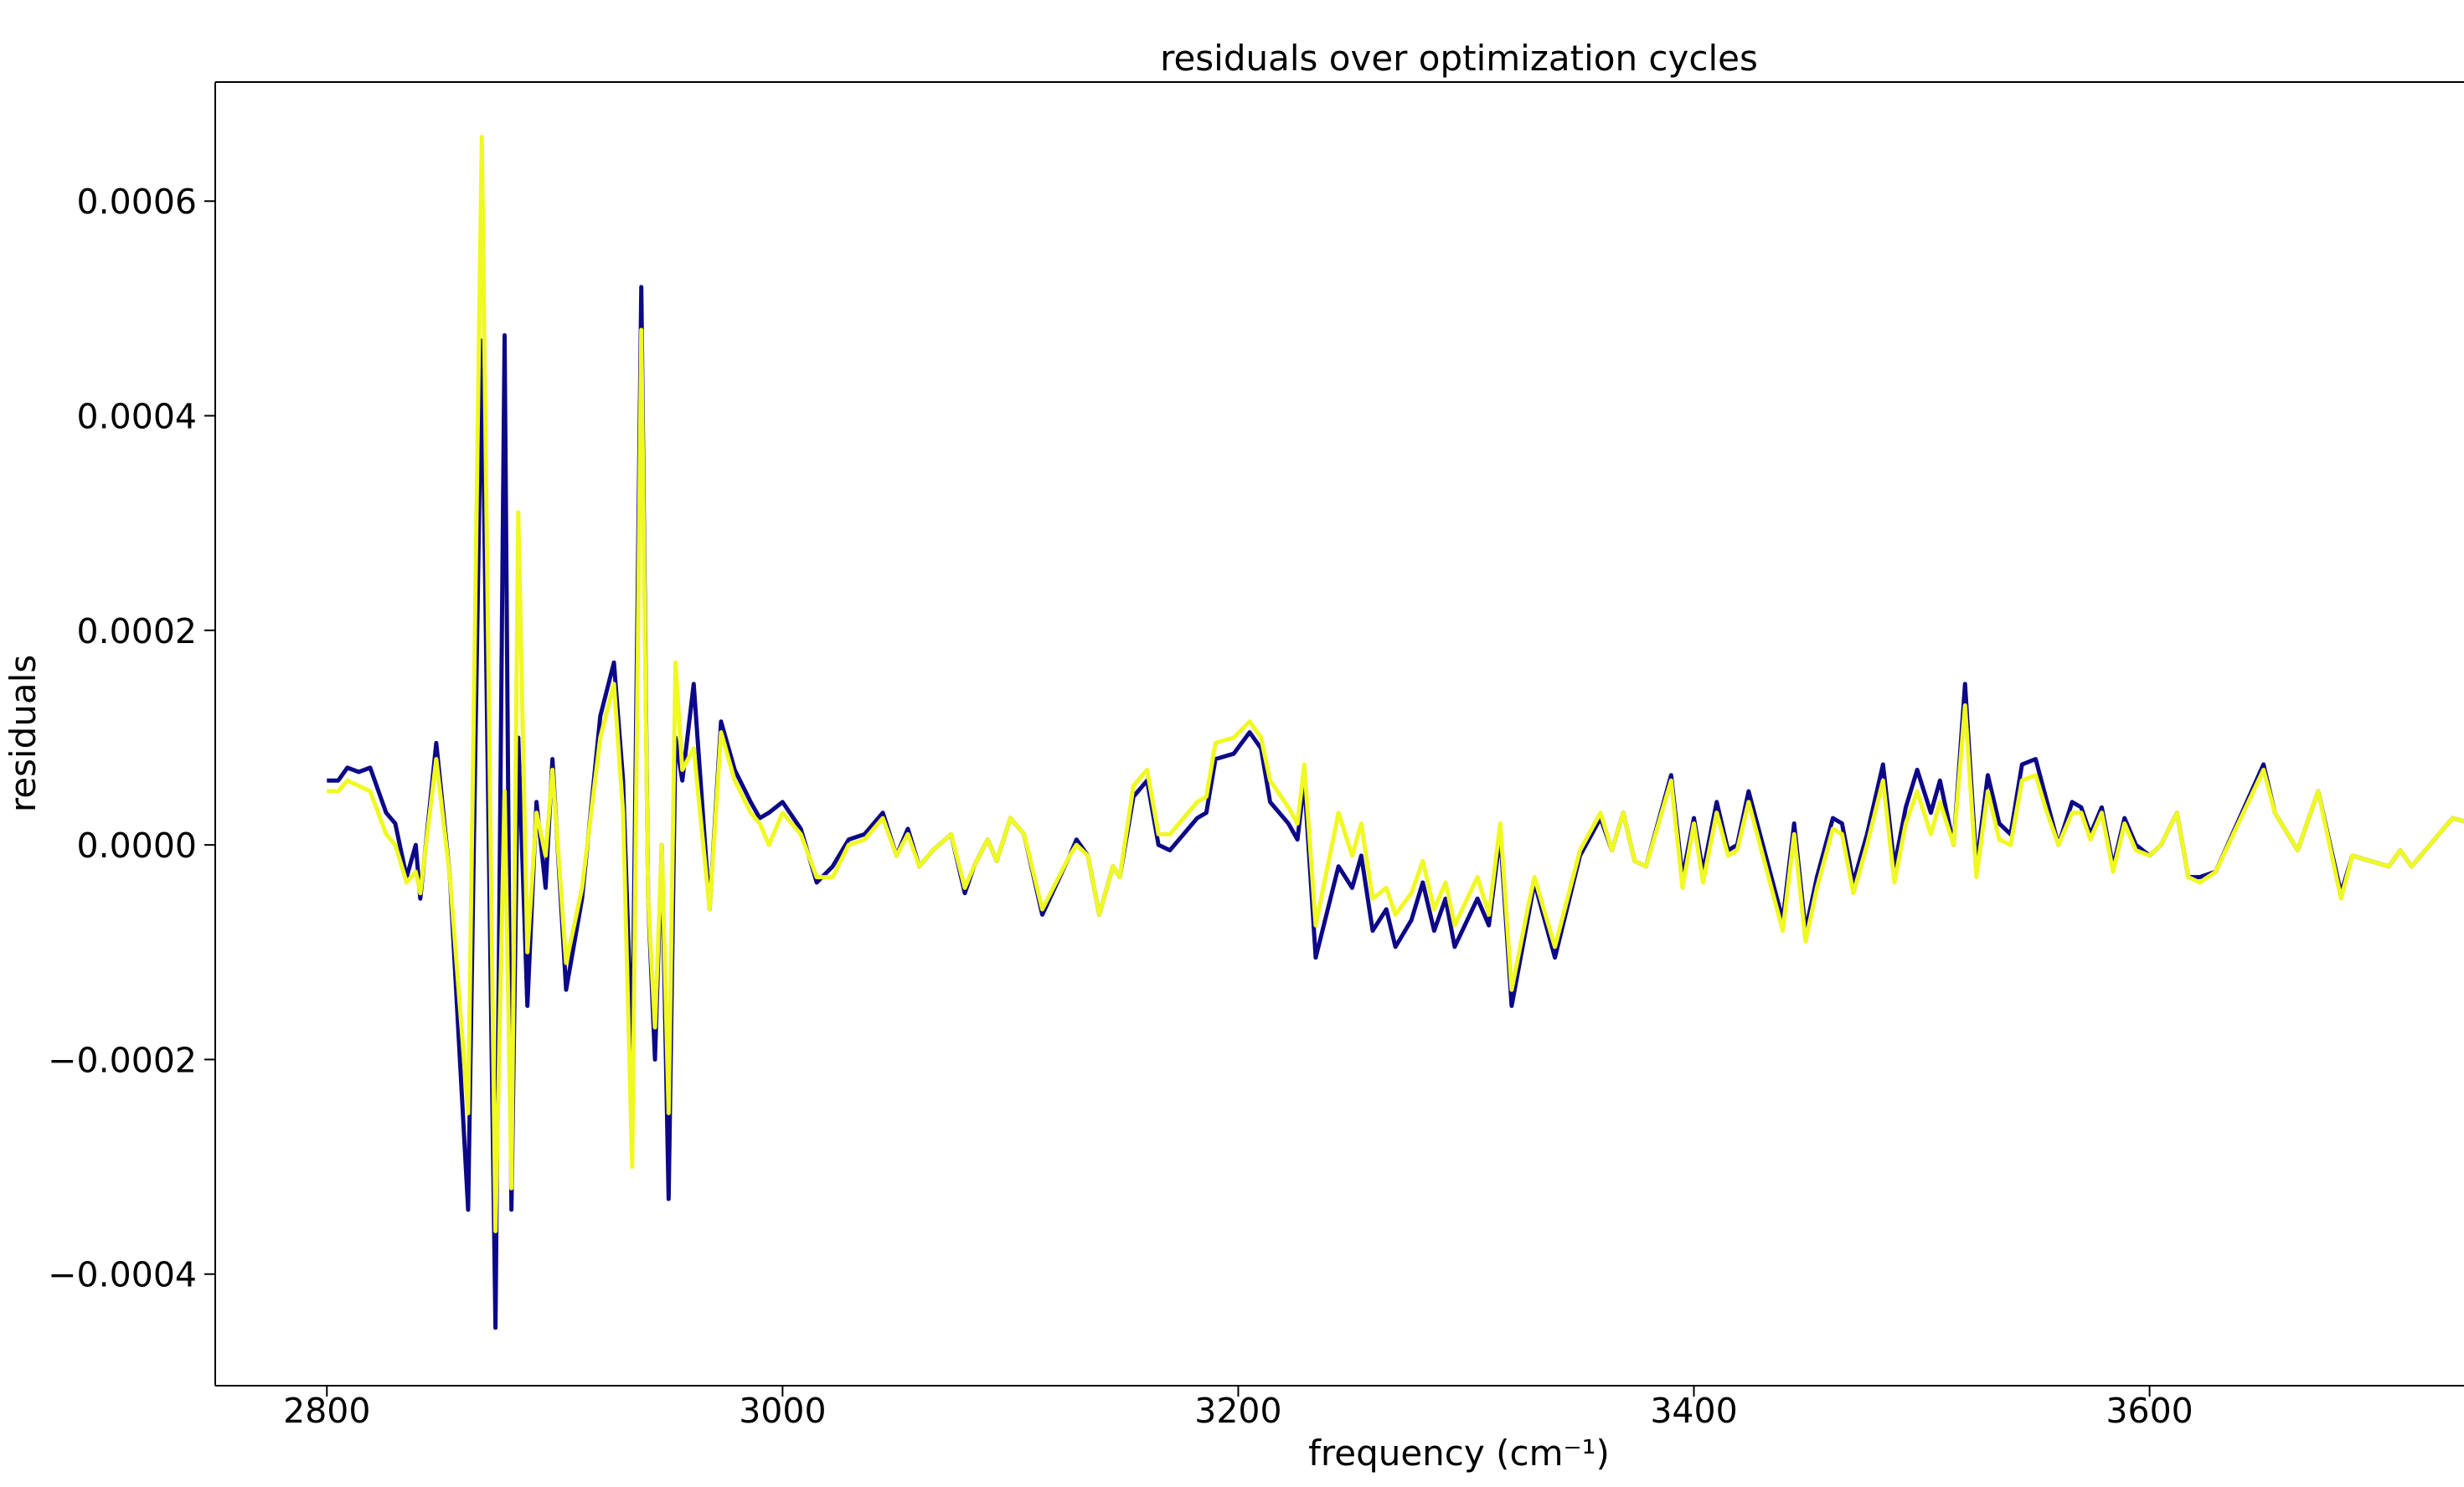 This screenshot has height=1487, width=2464. Describe the element at coordinates (2149, 1411) in the screenshot. I see `x-tick-label: 3600` at that location.